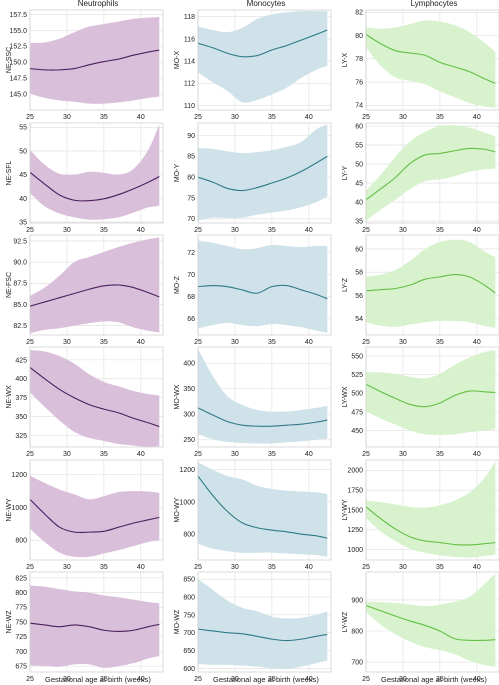 The width and height of the screenshot is (499, 685). What do you see at coordinates (191, 178) in the screenshot?
I see `y-tick-label: 80` at bounding box center [191, 178].